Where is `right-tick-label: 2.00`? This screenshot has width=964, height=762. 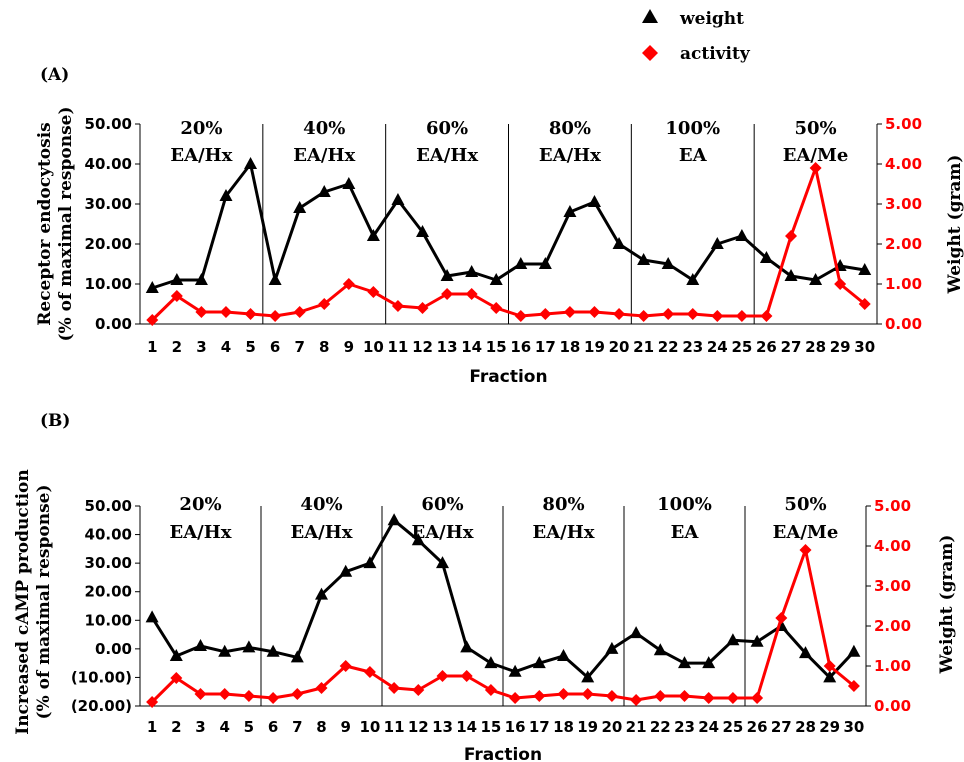 right-tick-label: 2.00 is located at coordinates (903, 244).